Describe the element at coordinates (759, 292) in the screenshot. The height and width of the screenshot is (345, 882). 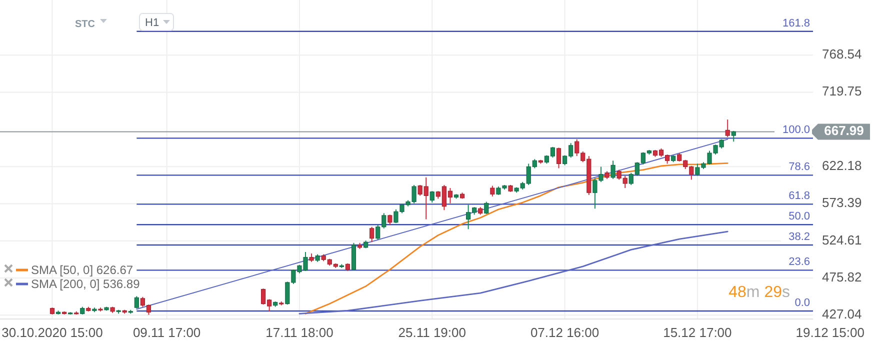
I see `annotation: 48m 29s` at that location.